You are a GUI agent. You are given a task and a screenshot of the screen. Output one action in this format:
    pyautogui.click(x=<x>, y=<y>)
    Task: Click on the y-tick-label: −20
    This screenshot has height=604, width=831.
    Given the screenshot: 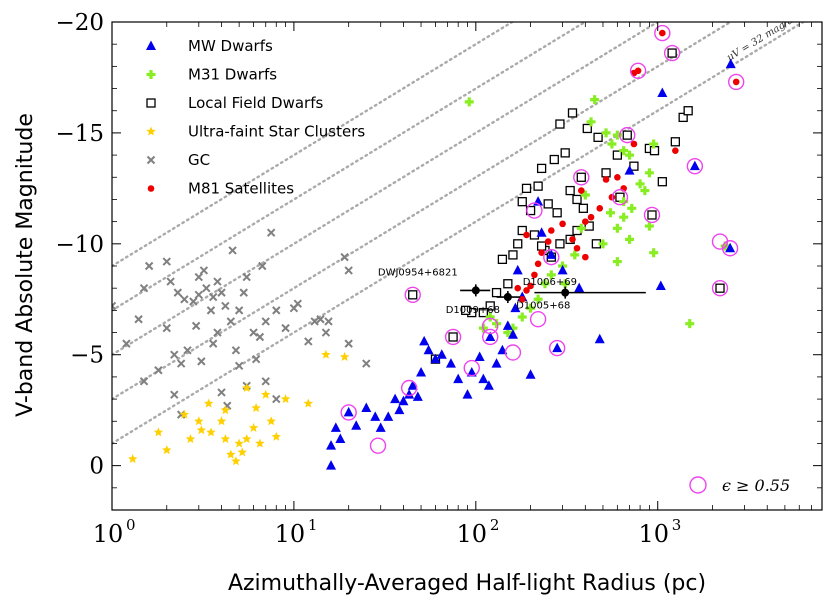 What is the action you would take?
    pyautogui.click(x=79, y=23)
    